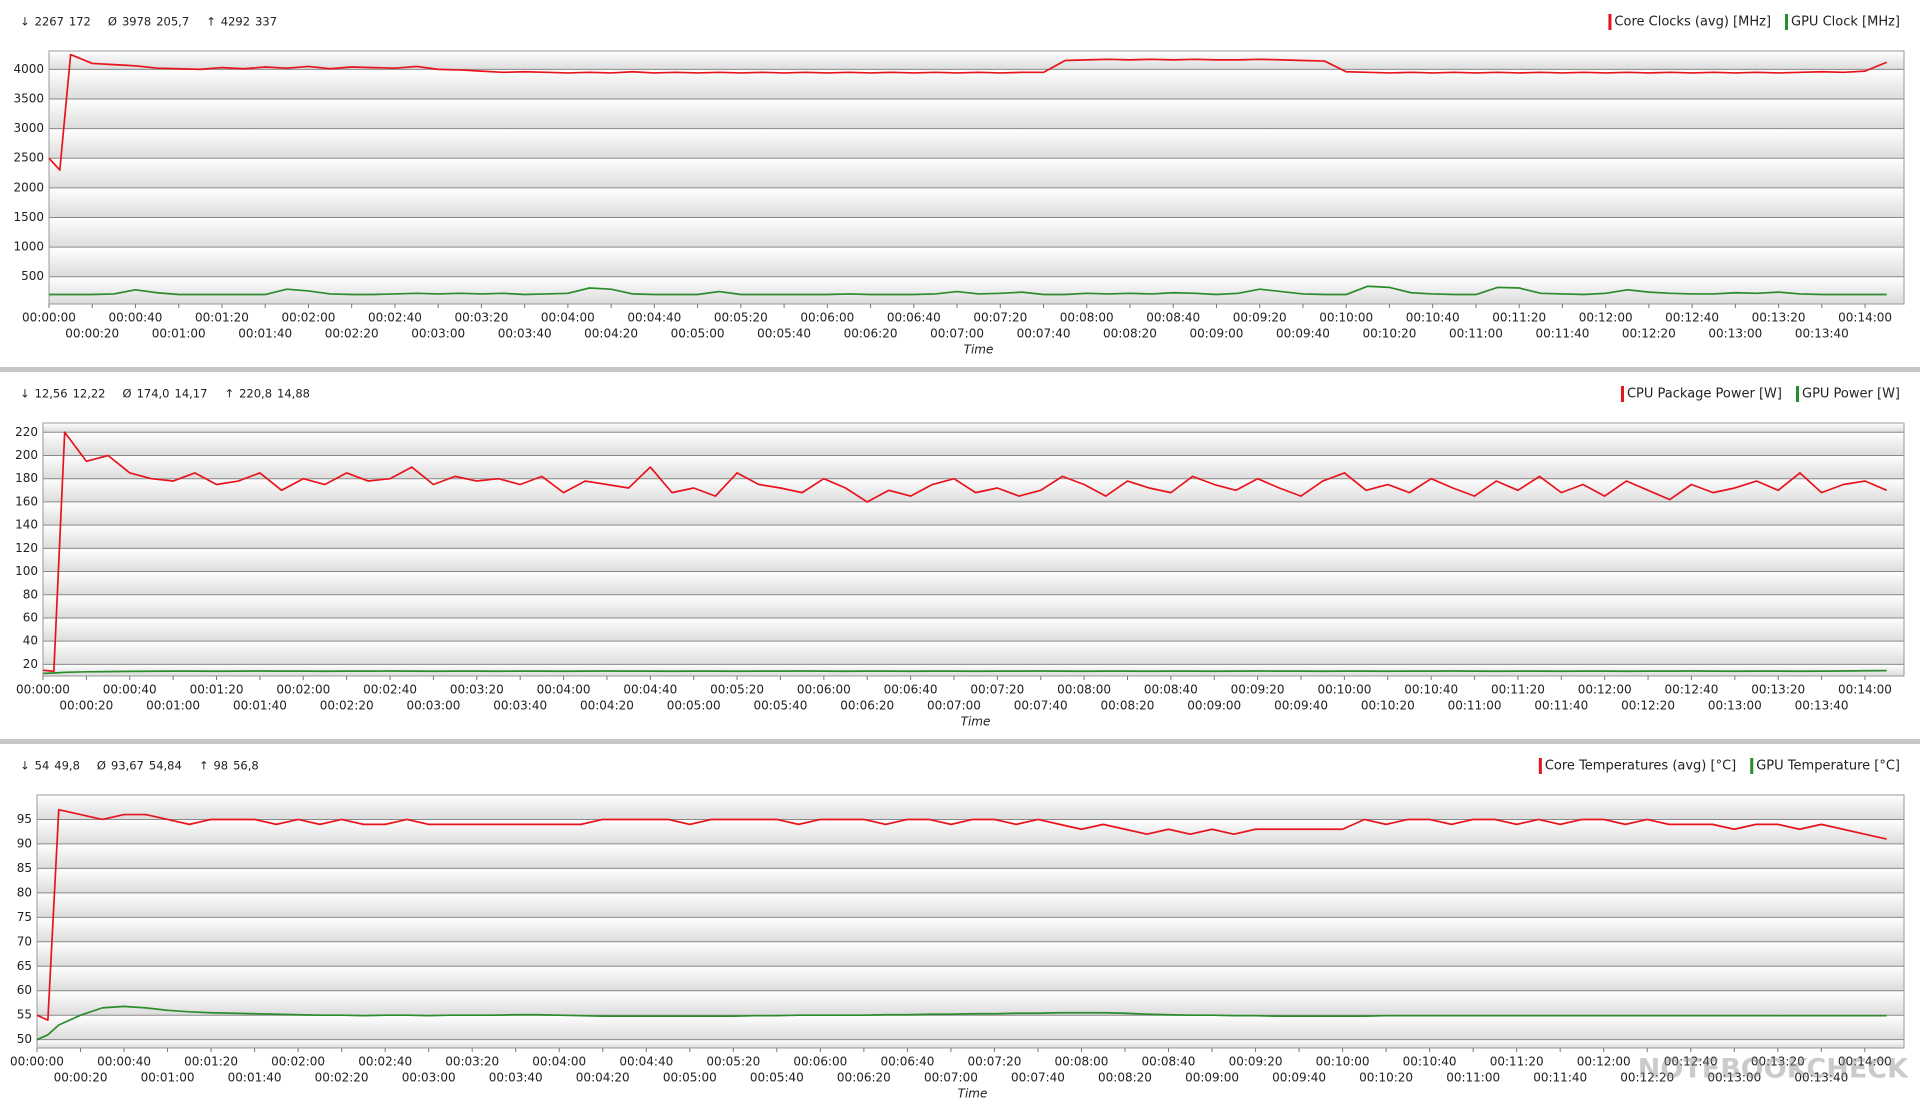 The image size is (1920, 1111). What do you see at coordinates (37, 1062) in the screenshot?
I see `x-tick-label: 00:00:00` at bounding box center [37, 1062].